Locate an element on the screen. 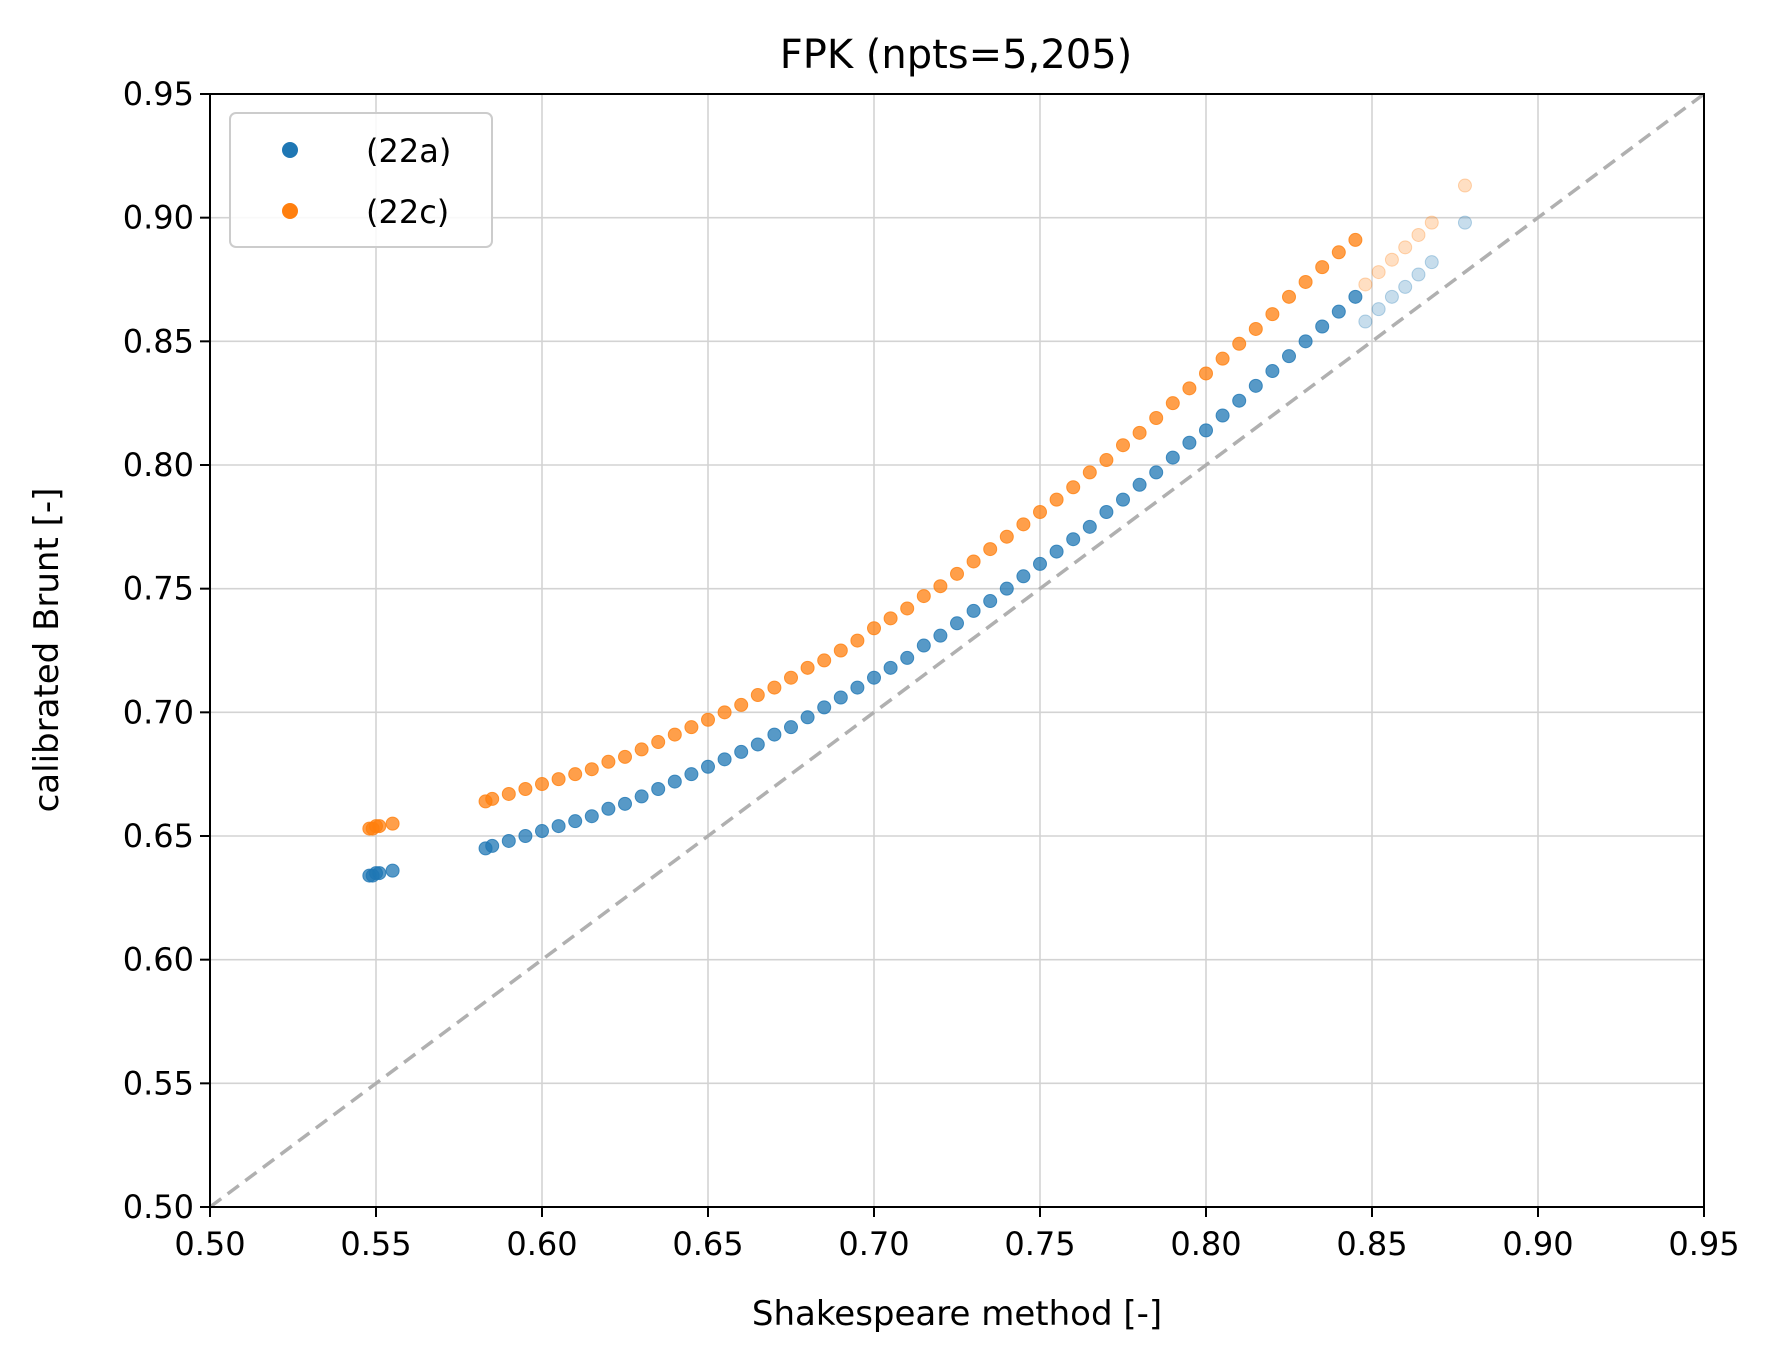  y-tick-label: 0.65 is located at coordinates (158, 836).